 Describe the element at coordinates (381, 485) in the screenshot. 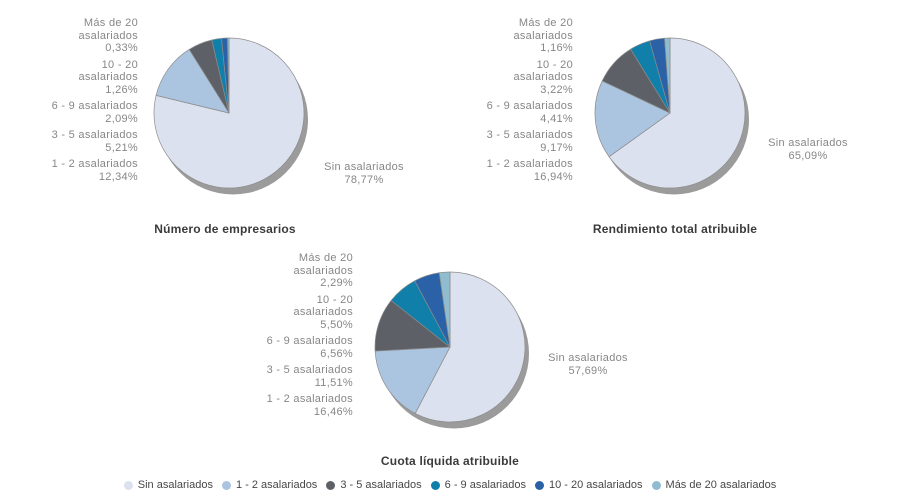

I see `legend-label: 3 - 5 asalariados` at that location.